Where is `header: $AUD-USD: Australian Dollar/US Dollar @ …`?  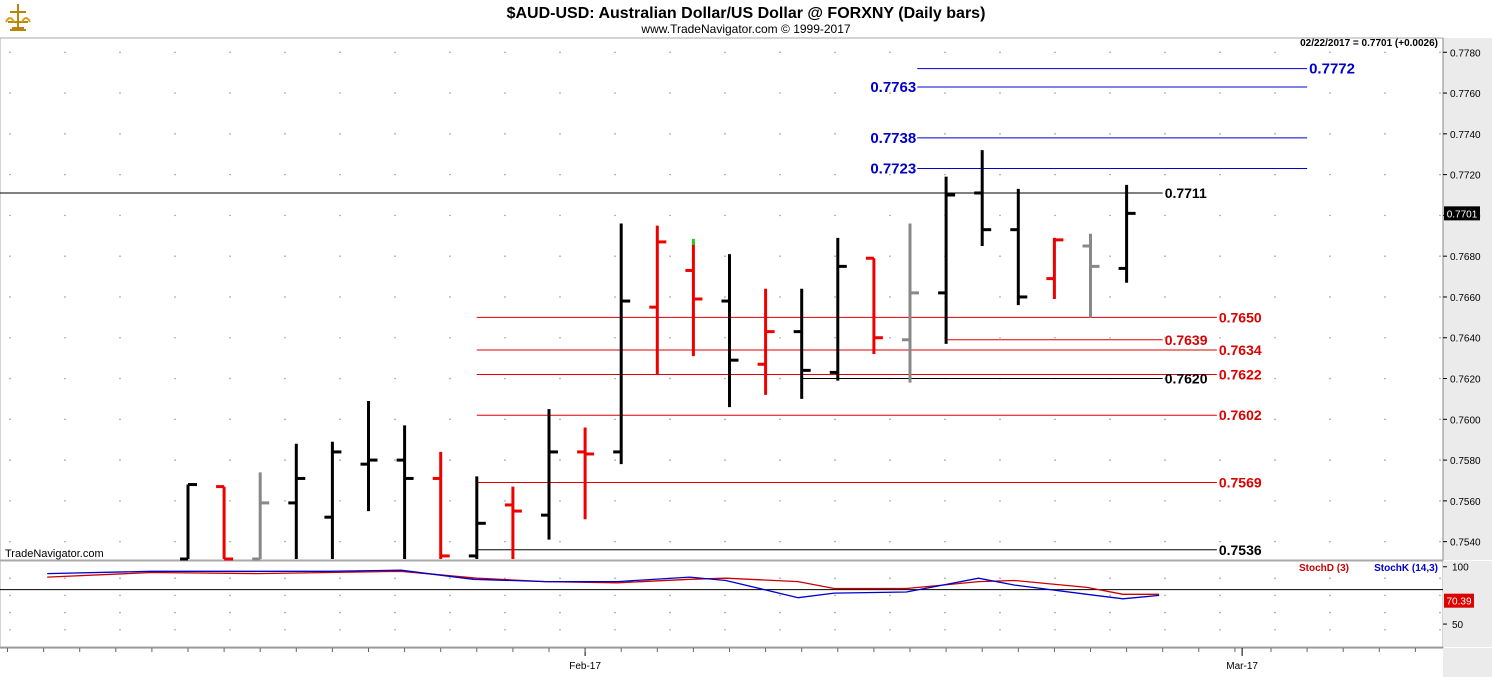 header: $AUD-USD: Australian Dollar/US Dollar @ … is located at coordinates (494, 19).